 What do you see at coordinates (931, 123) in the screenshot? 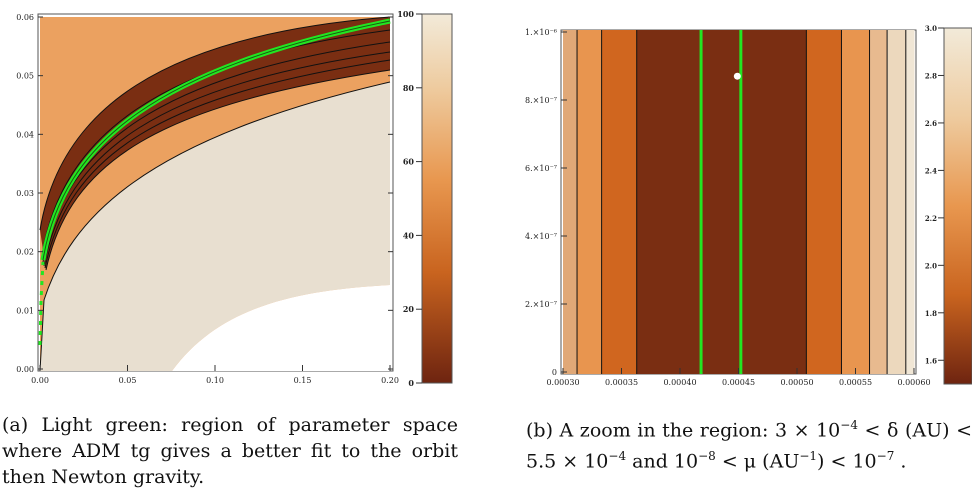
I see `colorbar-tick-label: 2.6` at bounding box center [931, 123].